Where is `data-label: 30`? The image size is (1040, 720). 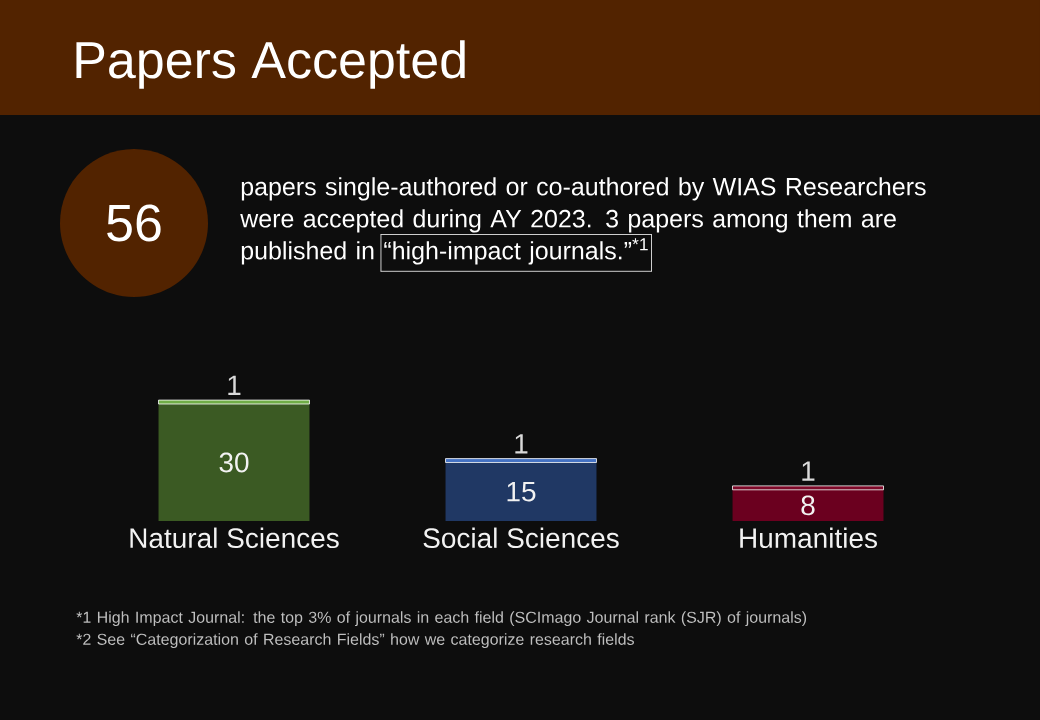 data-label: 30 is located at coordinates (234, 462).